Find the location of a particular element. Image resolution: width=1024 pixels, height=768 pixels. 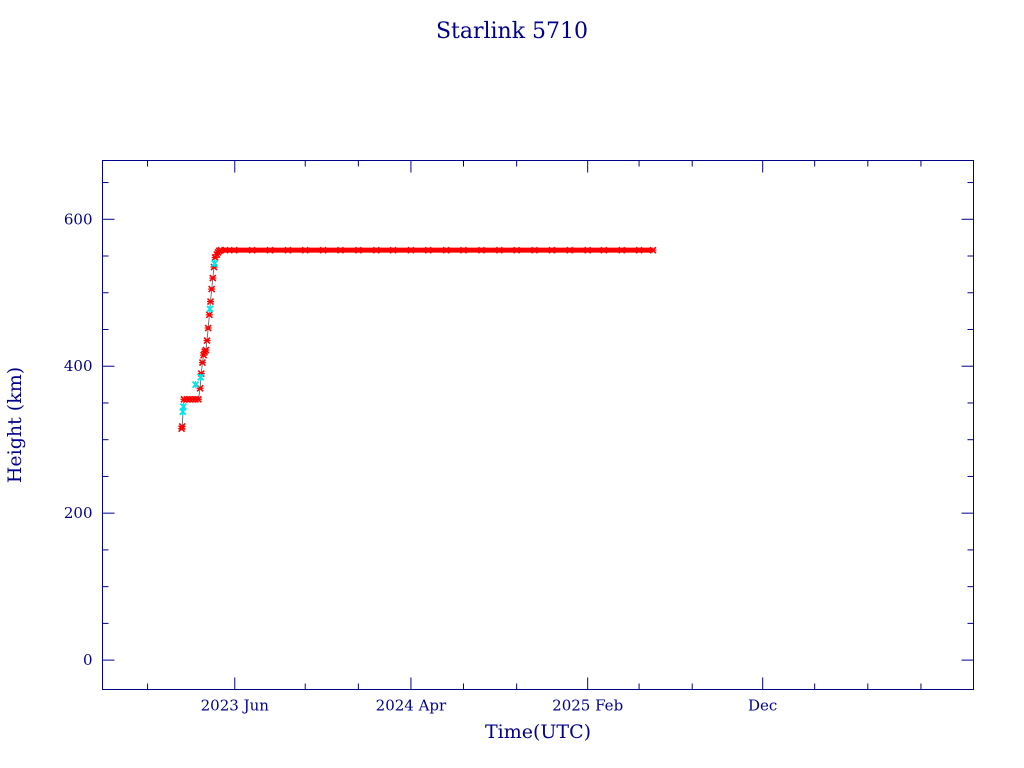

y-axis-label: Height (km) is located at coordinates (15, 425).